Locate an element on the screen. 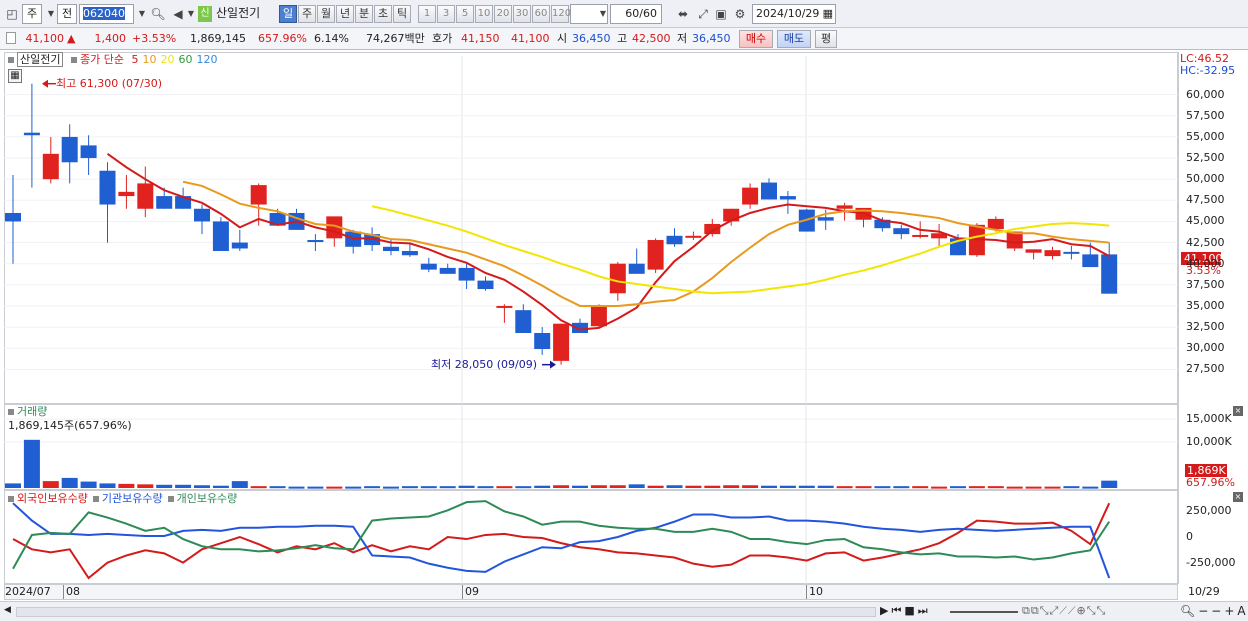  market-dropdown-icon: ▼ is located at coordinates (51, 13).